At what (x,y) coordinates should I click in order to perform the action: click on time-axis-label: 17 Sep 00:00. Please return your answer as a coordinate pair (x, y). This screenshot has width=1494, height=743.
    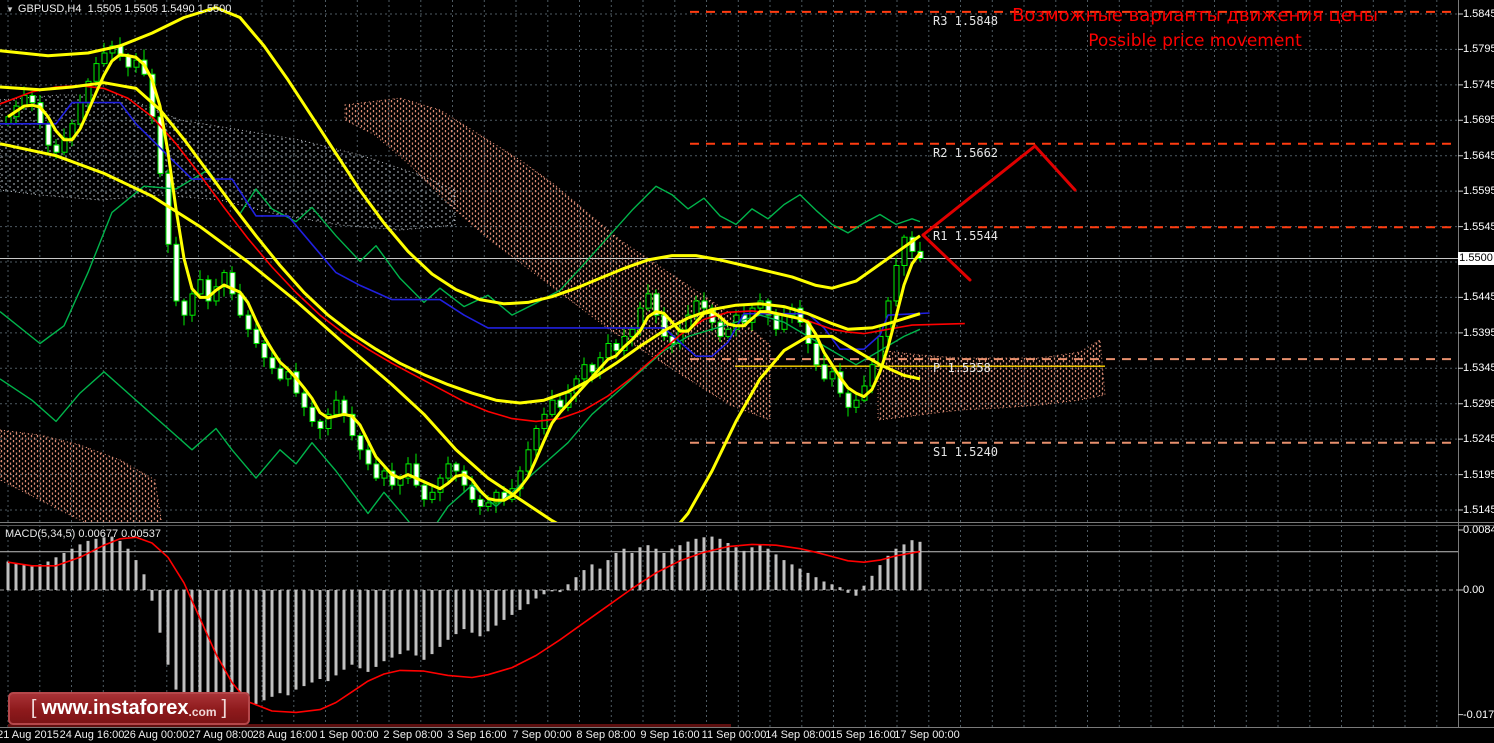
    Looking at the image, I should click on (927, 735).